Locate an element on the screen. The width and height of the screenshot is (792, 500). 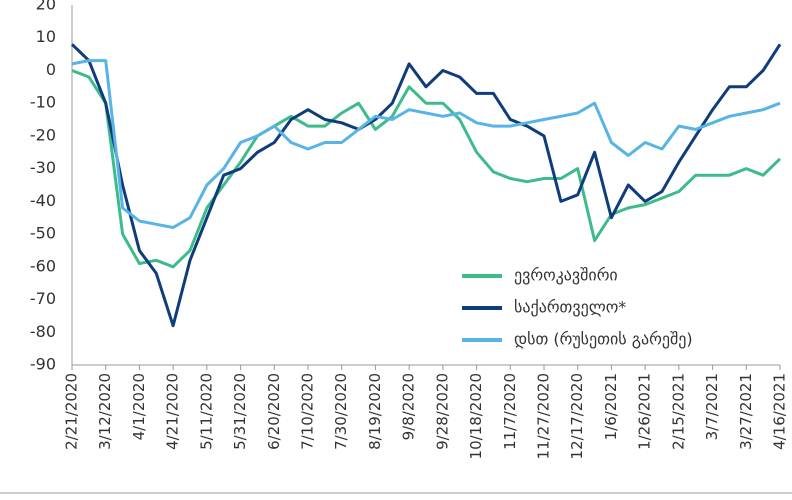
x-tick-label: 12/17/2020 is located at coordinates (577, 416).